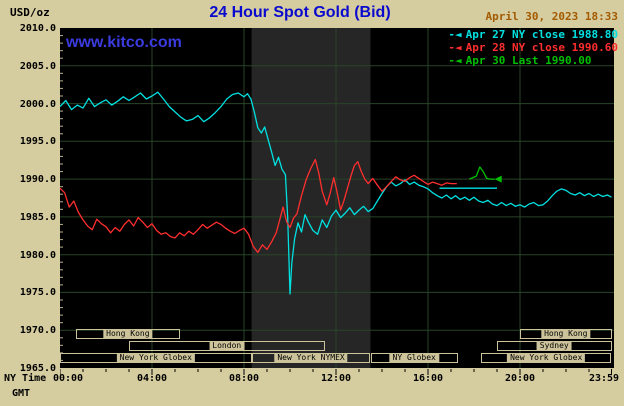  I want to click on y-axis-label: 2005.0, so click(37, 66).